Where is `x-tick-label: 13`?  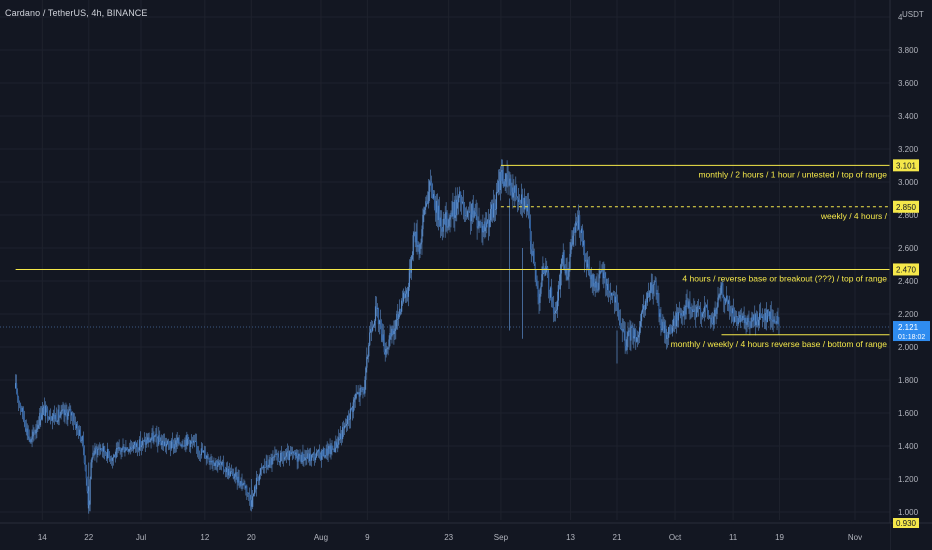
x-tick-label: 13 is located at coordinates (570, 537).